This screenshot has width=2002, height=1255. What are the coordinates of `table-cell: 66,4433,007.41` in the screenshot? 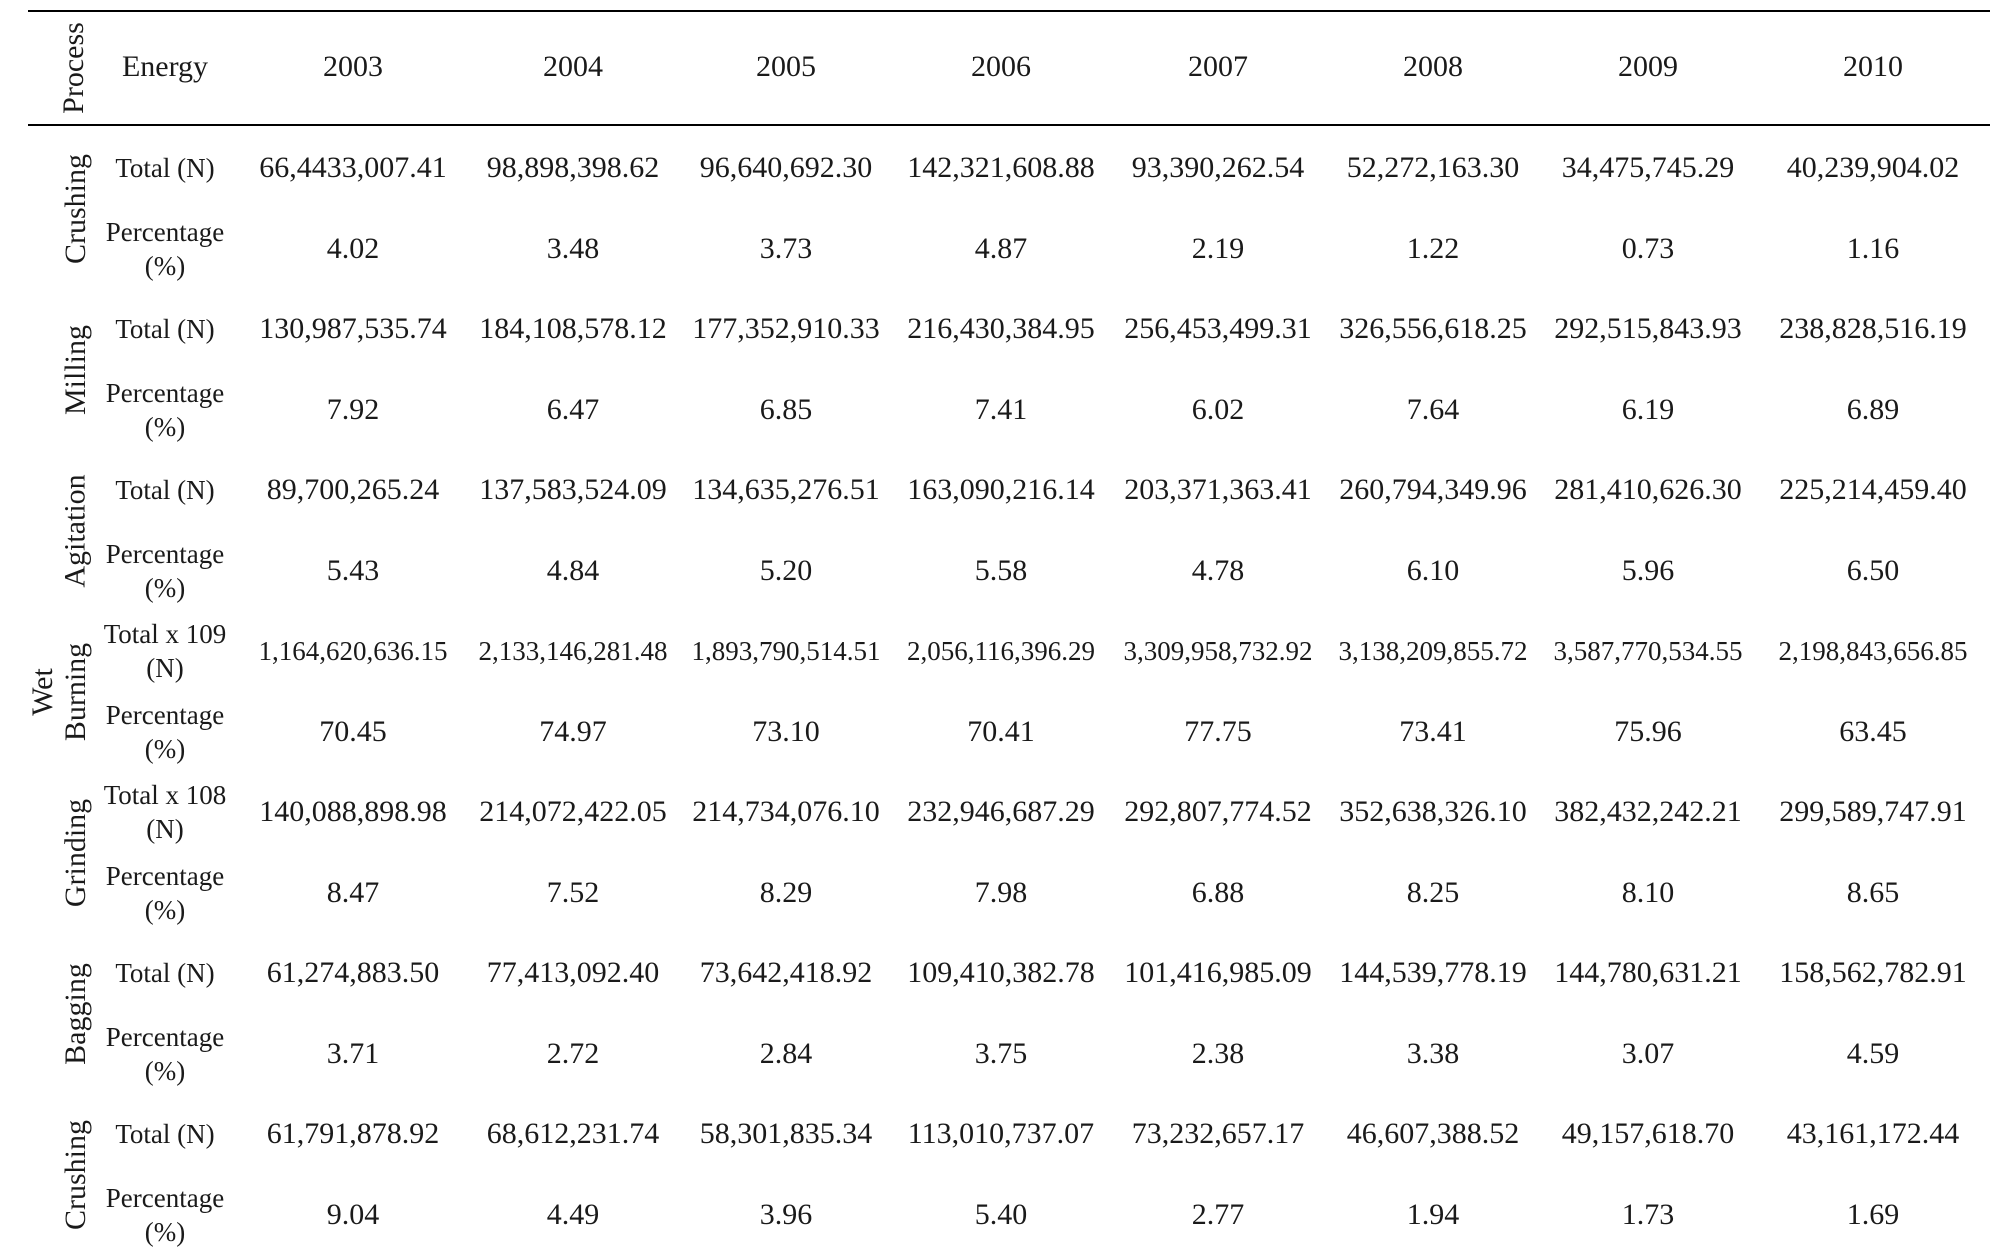 It's located at (353, 168).